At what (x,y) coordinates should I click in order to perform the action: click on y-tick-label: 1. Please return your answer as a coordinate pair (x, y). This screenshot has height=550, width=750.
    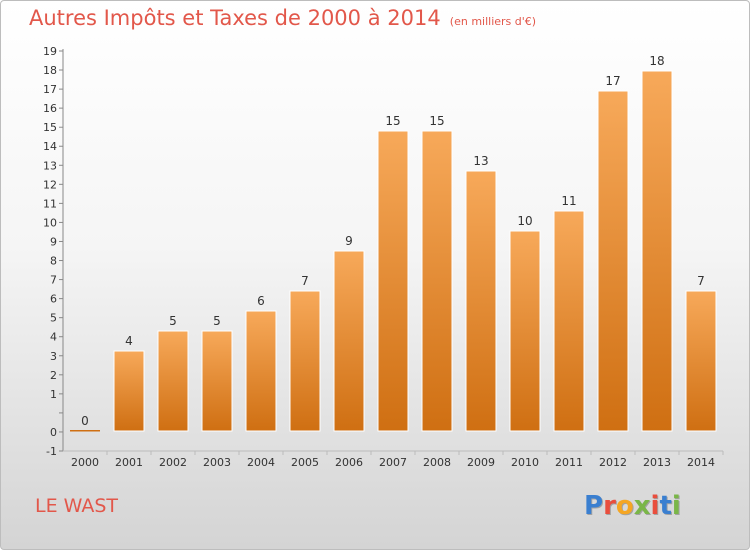
    Looking at the image, I should click on (53, 394).